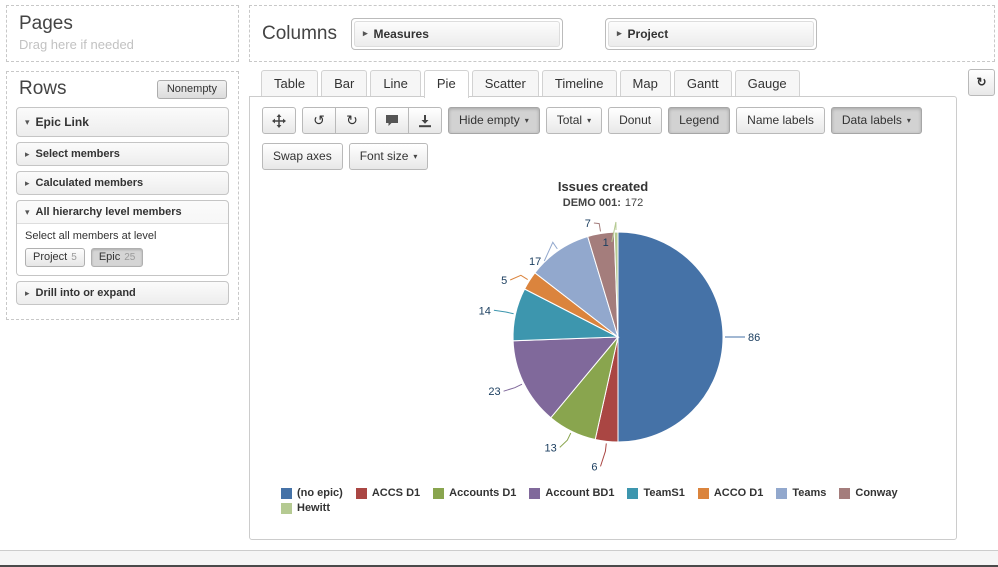  I want to click on tab-timeline: Timeline, so click(579, 83).